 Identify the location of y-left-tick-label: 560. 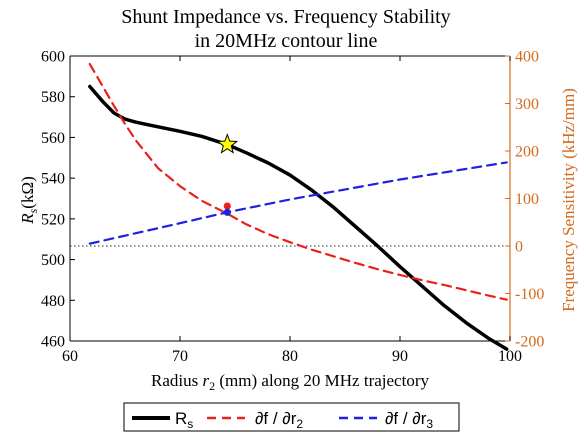
(53, 138).